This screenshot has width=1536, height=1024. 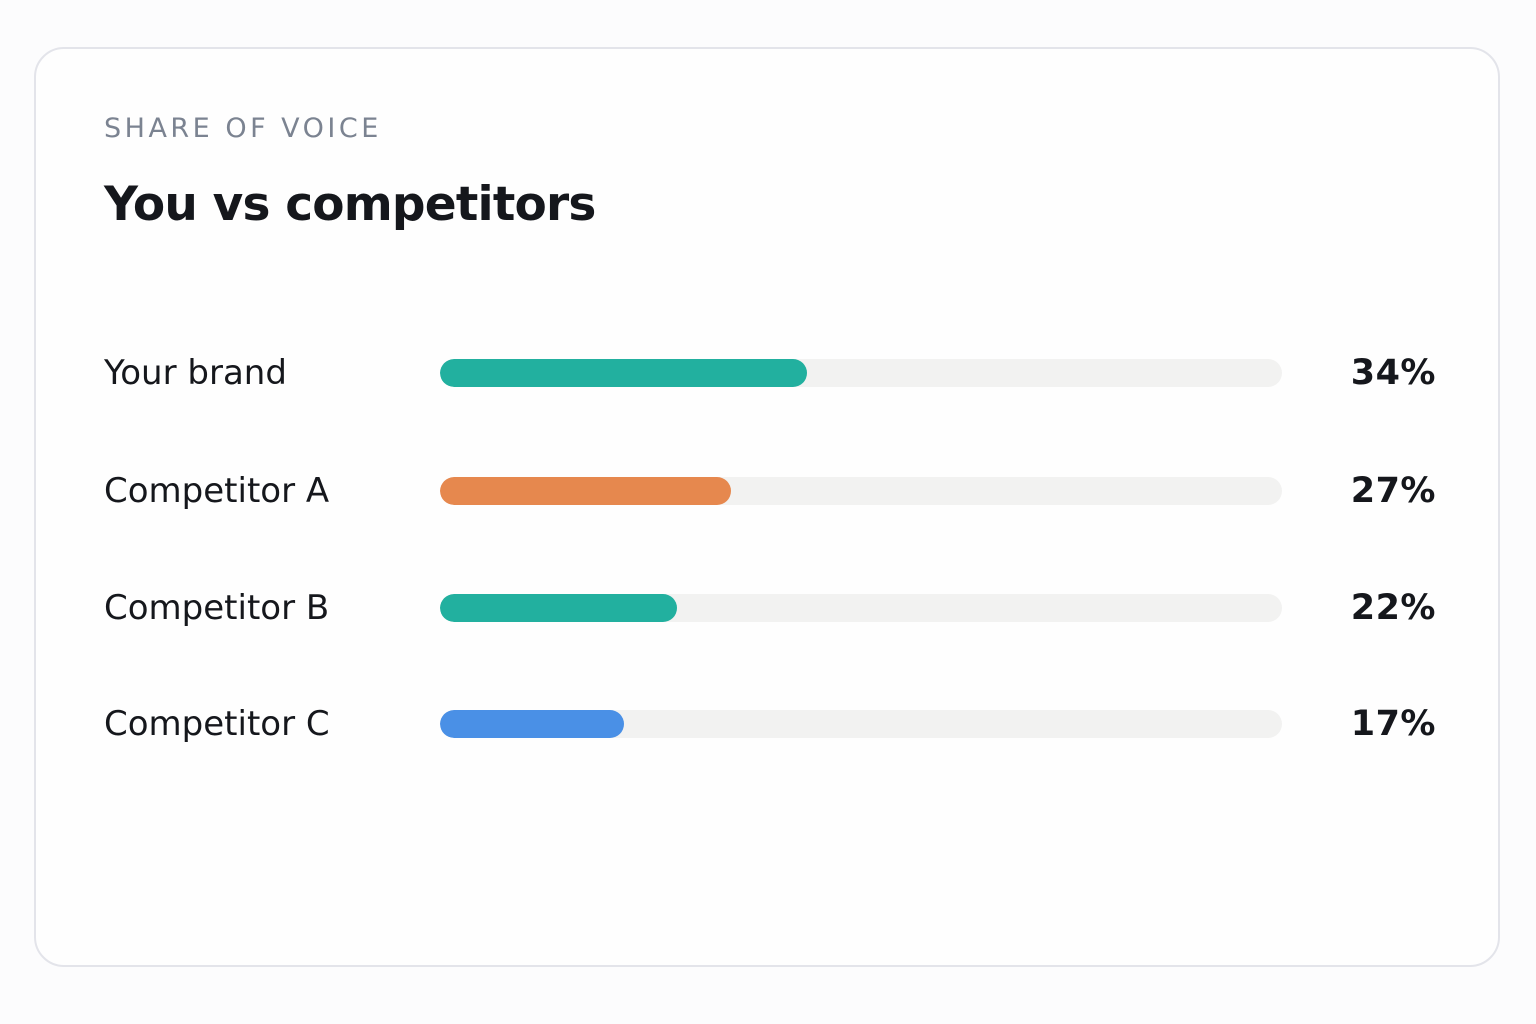 What do you see at coordinates (1393, 491) in the screenshot?
I see `bar-value-label: 27%` at bounding box center [1393, 491].